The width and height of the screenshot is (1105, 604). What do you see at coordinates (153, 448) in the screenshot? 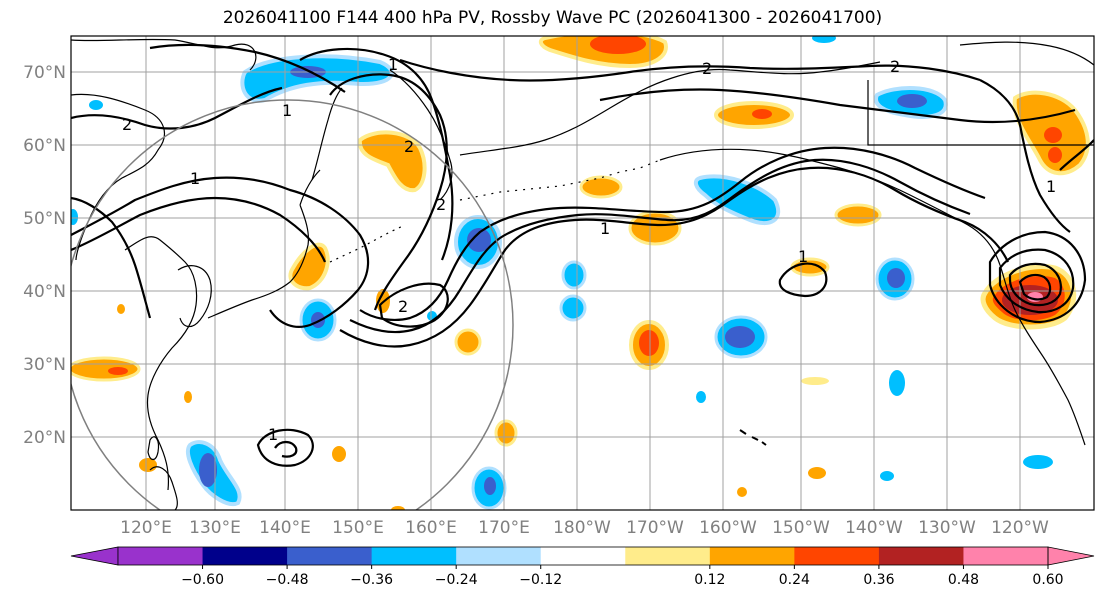
I see `taiwan-coastline` at bounding box center [153, 448].